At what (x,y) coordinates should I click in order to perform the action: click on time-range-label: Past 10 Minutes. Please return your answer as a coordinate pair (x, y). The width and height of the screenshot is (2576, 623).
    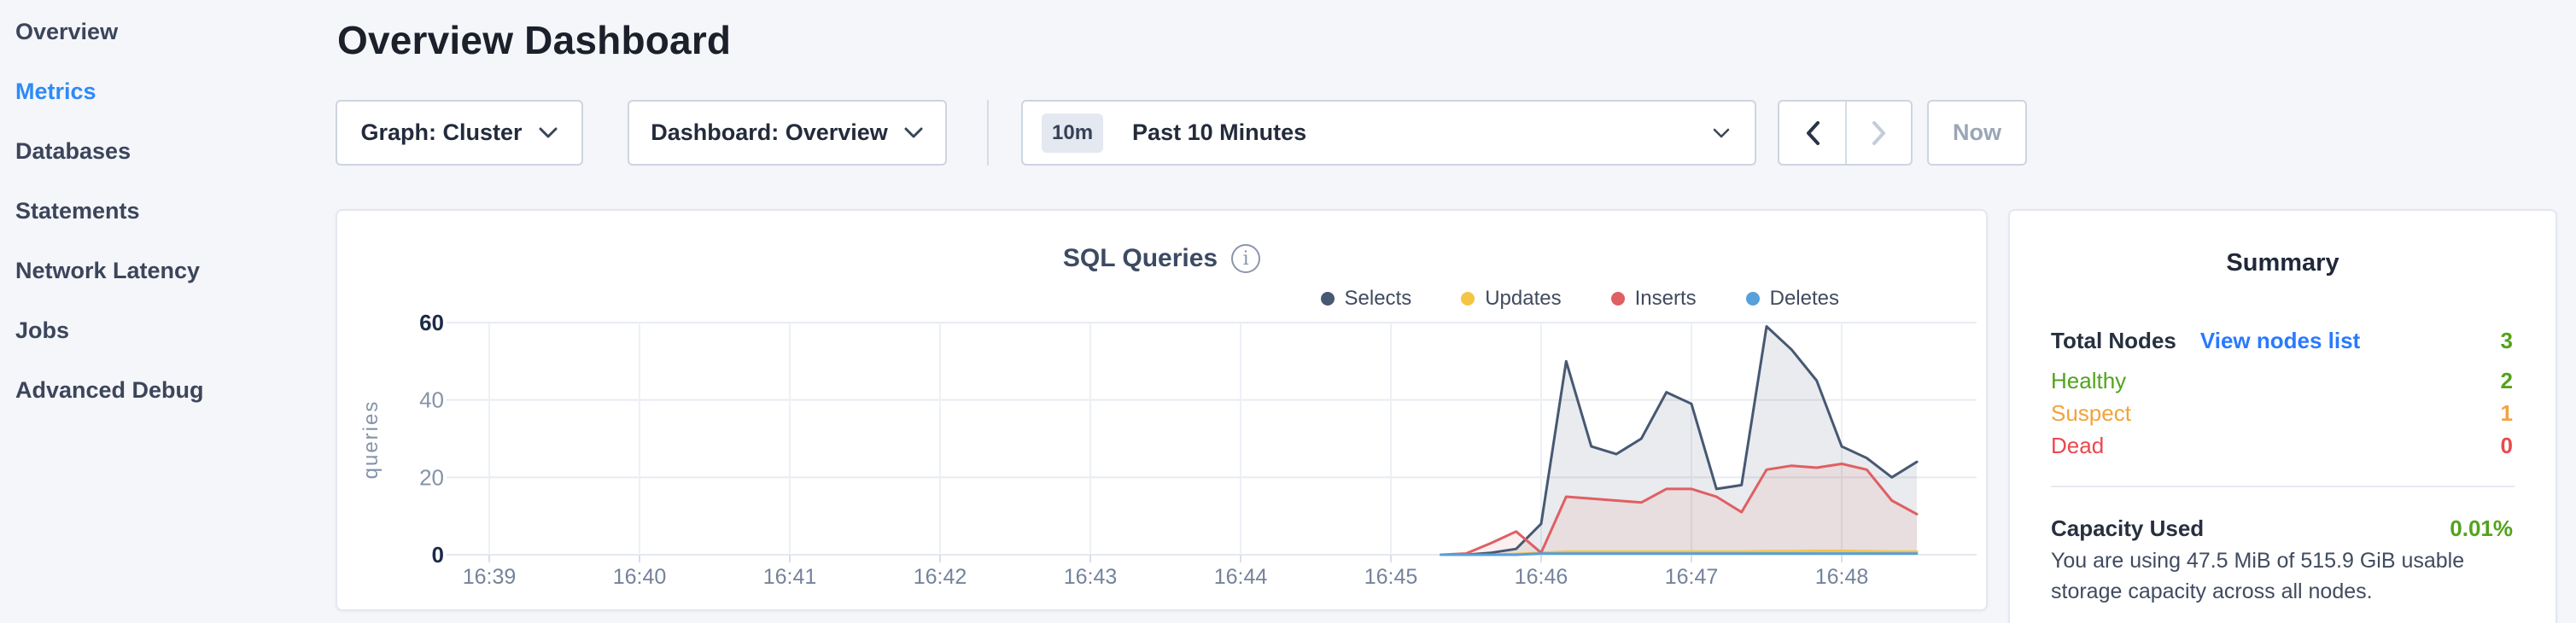
    Looking at the image, I should click on (1219, 132).